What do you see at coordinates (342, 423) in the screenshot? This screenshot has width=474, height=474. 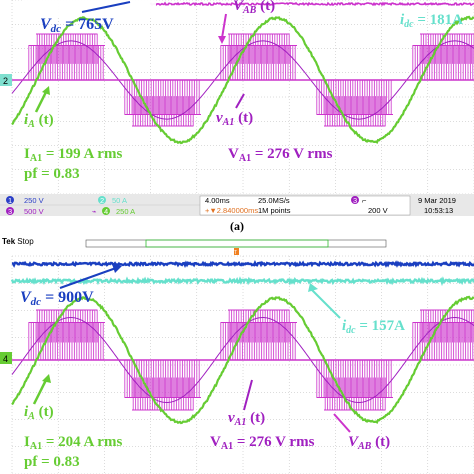 I see `vab-b-arrow` at bounding box center [342, 423].